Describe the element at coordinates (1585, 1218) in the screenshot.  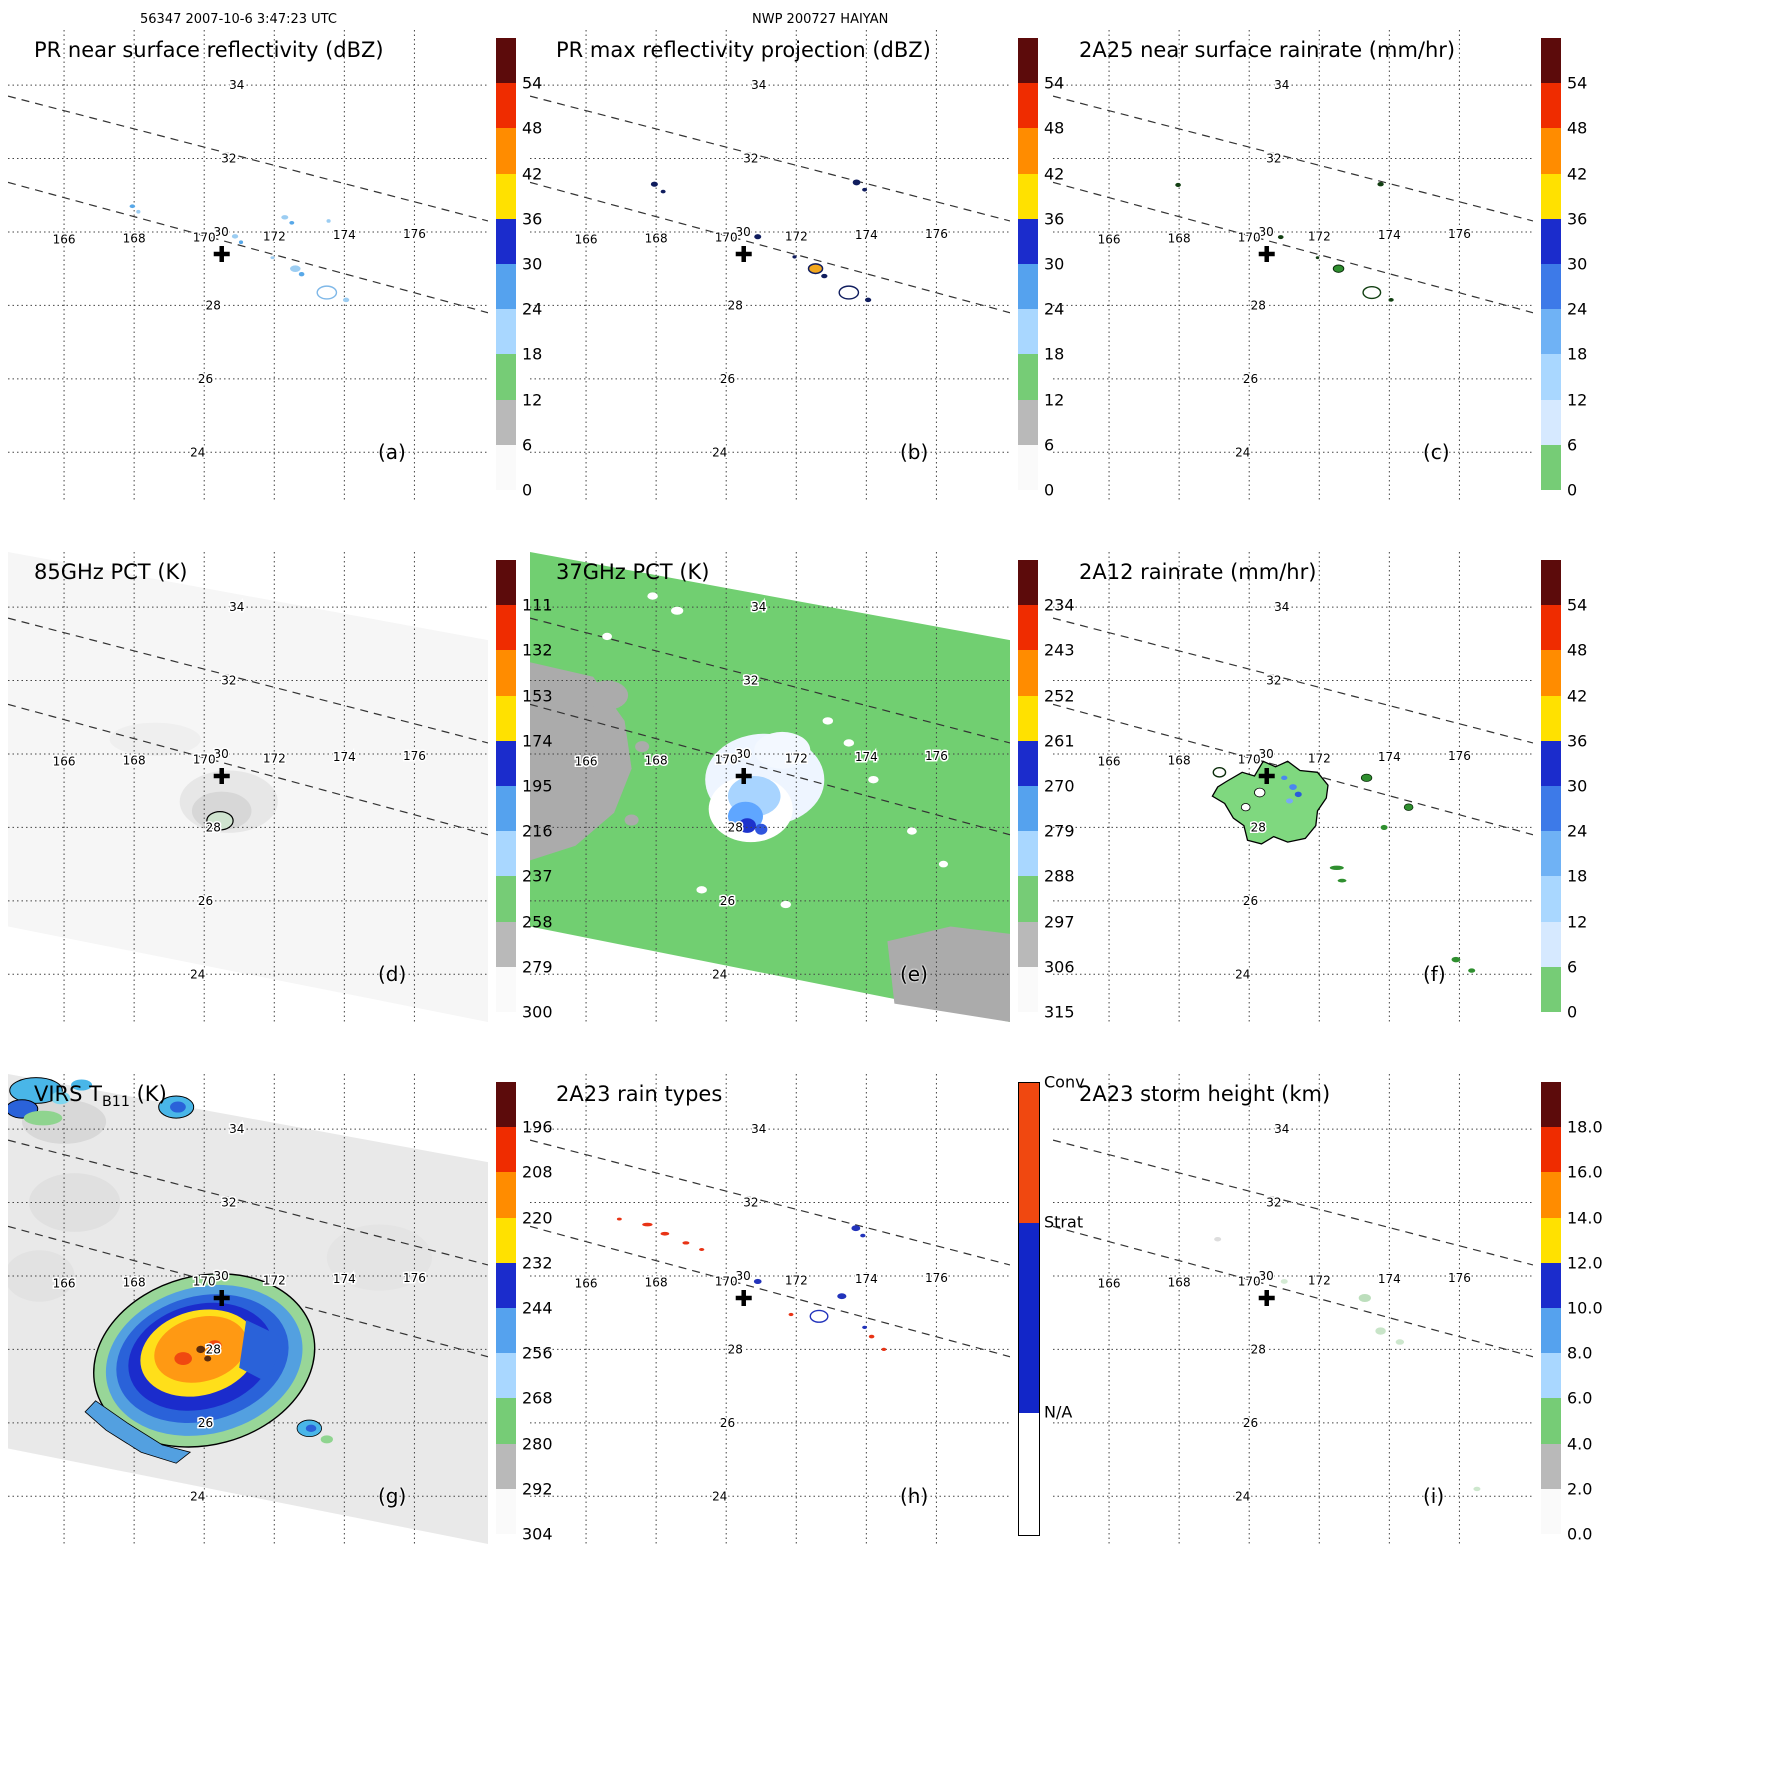
I see `colorbar-tick-label: 14.0` at that location.